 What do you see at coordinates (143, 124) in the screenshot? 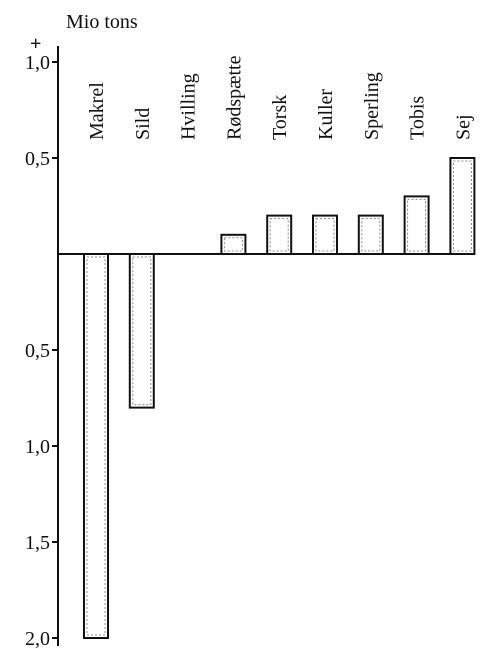
I see `category-label: Sild` at bounding box center [143, 124].